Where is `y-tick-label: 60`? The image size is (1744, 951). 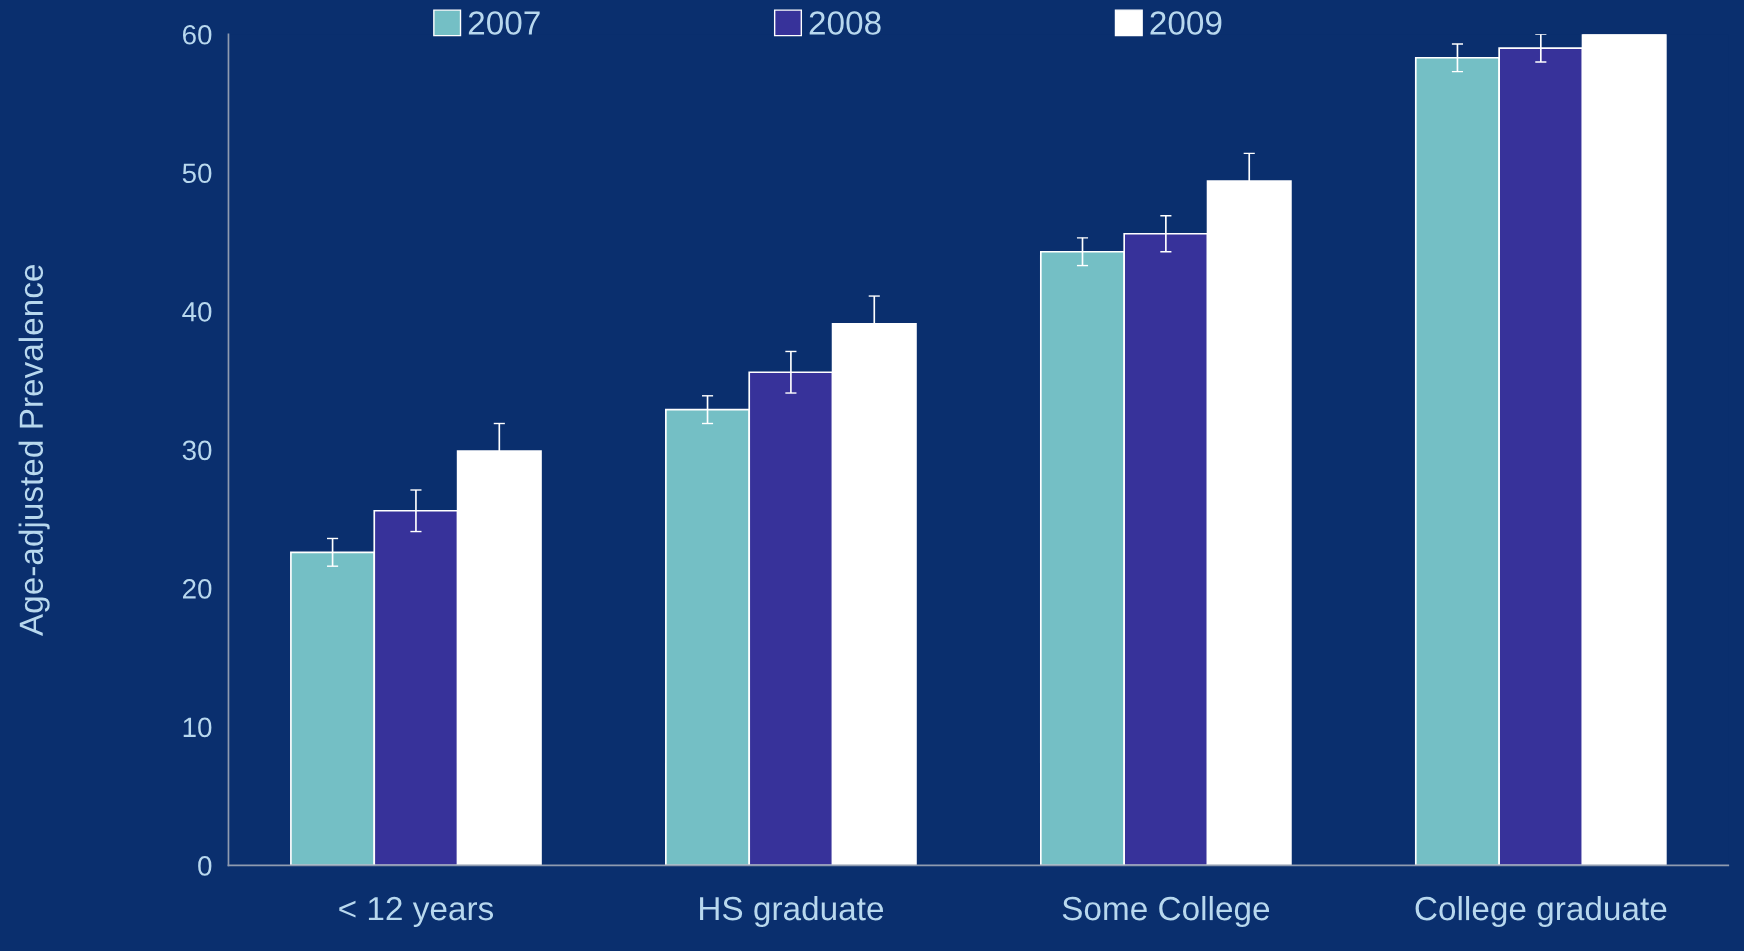
y-tick-label: 60 is located at coordinates (197, 34).